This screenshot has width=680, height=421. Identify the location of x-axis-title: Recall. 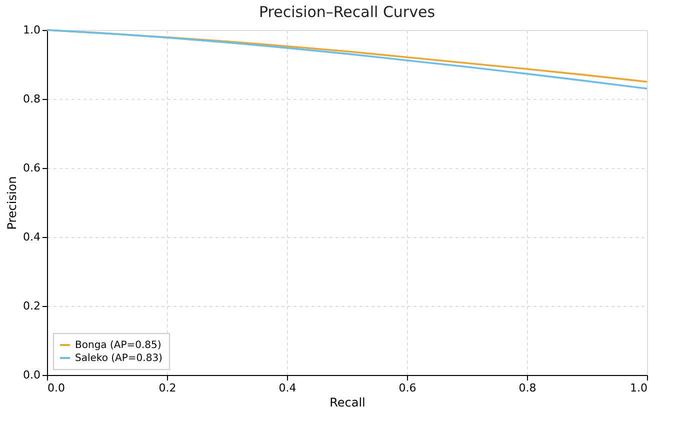
(348, 403).